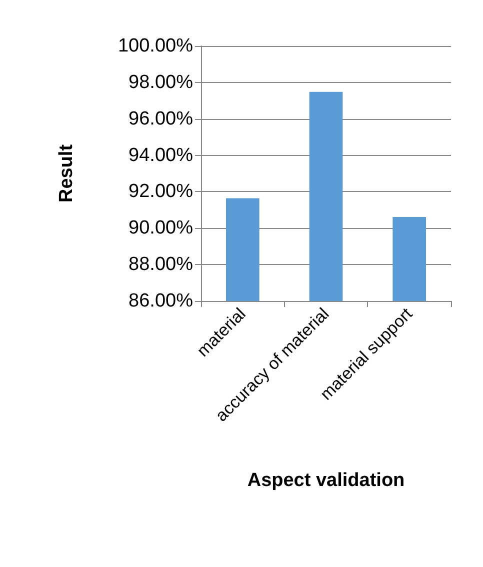  What do you see at coordinates (161, 228) in the screenshot?
I see `y-tick-label: 90.00%` at bounding box center [161, 228].